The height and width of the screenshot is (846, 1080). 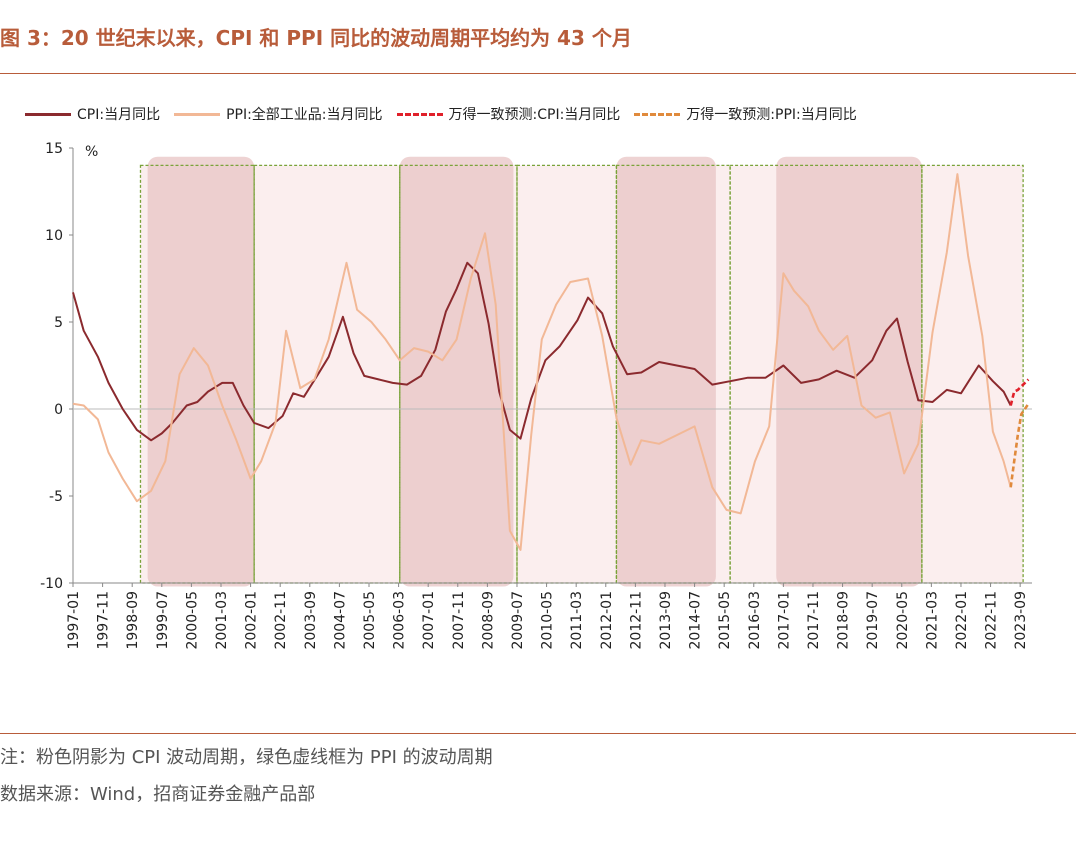 What do you see at coordinates (755, 620) in the screenshot?
I see `x-tick-label: 2016-03` at bounding box center [755, 620].